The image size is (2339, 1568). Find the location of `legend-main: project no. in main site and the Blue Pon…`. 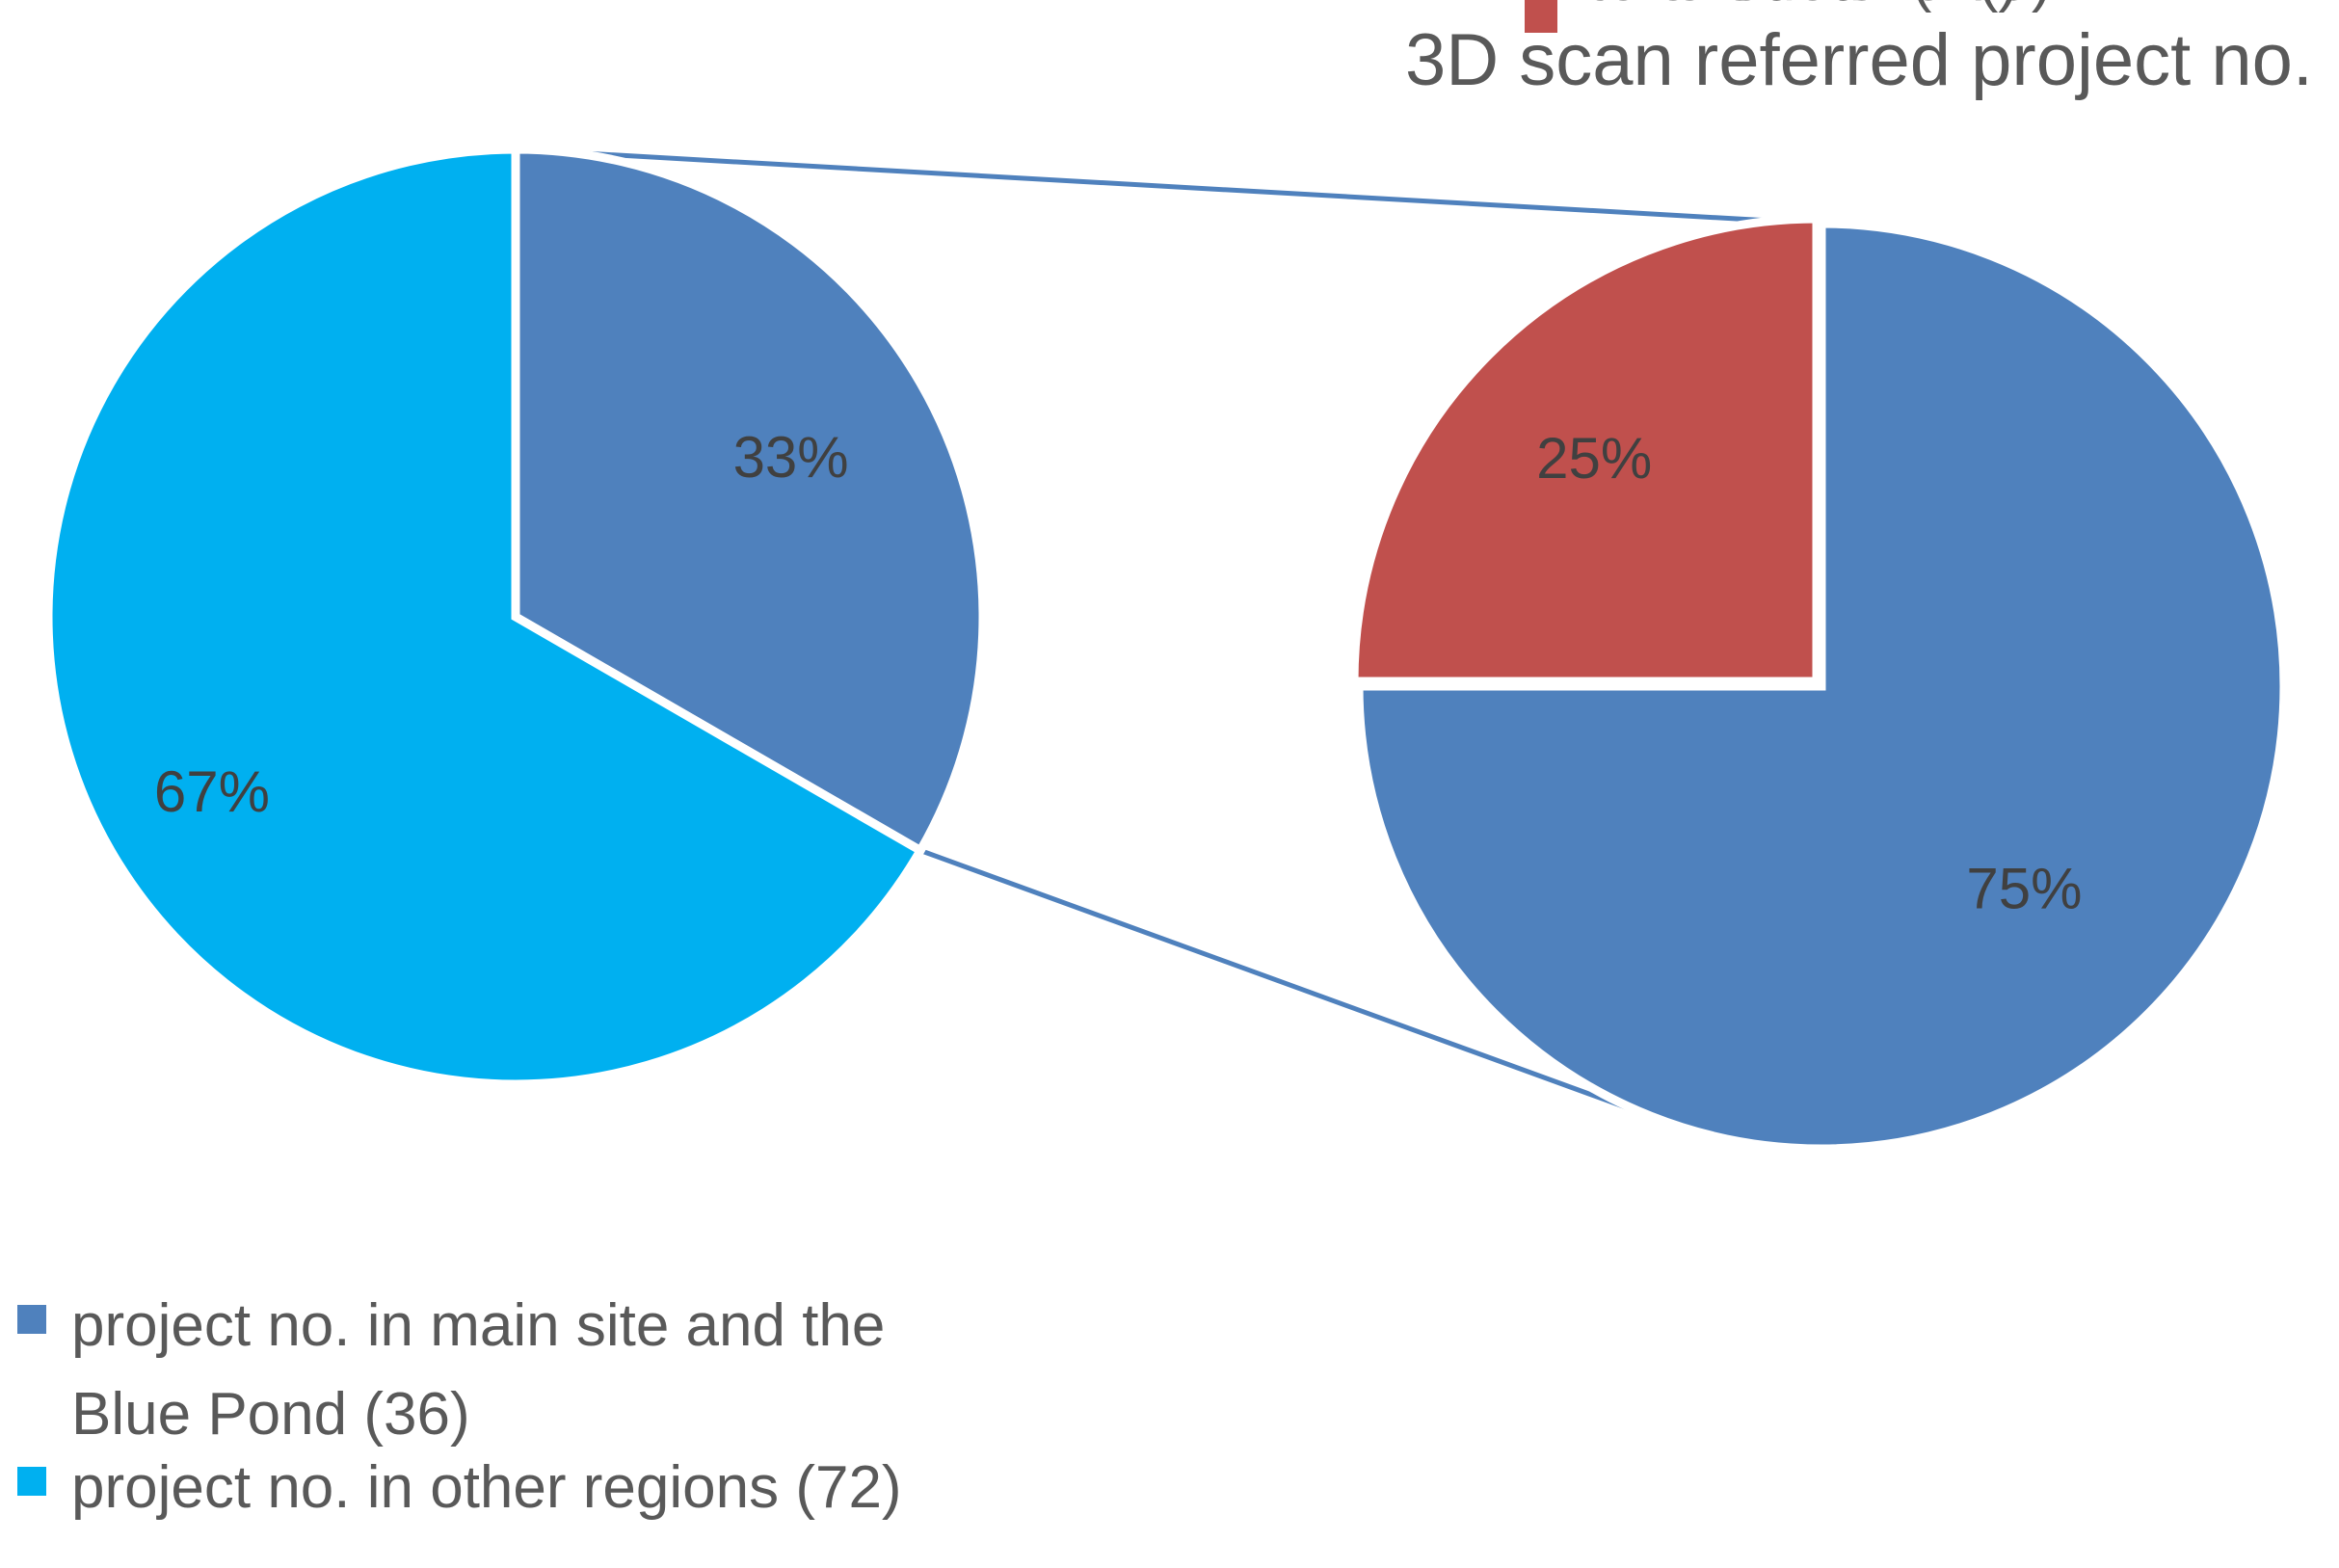

legend-main: project no. in main site and the Blue Pon… is located at coordinates (459, 1407).